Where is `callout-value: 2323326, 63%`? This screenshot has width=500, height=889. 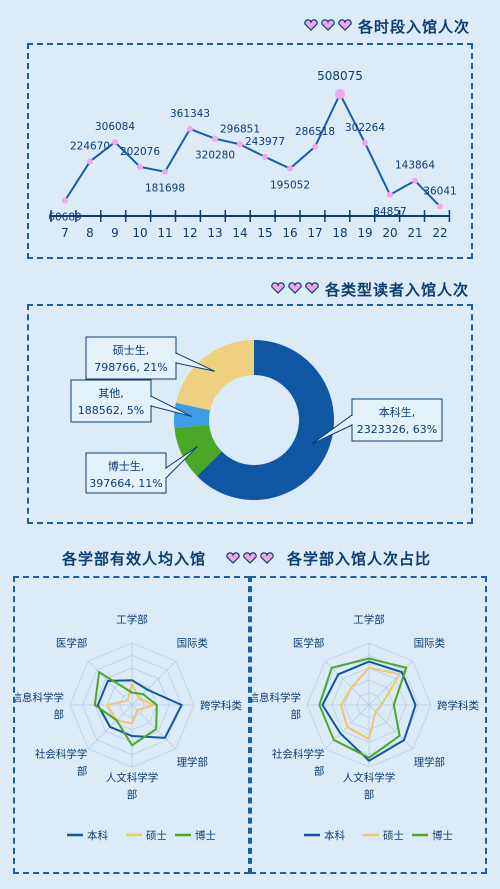 callout-value: 2323326, 63% is located at coordinates (397, 429).